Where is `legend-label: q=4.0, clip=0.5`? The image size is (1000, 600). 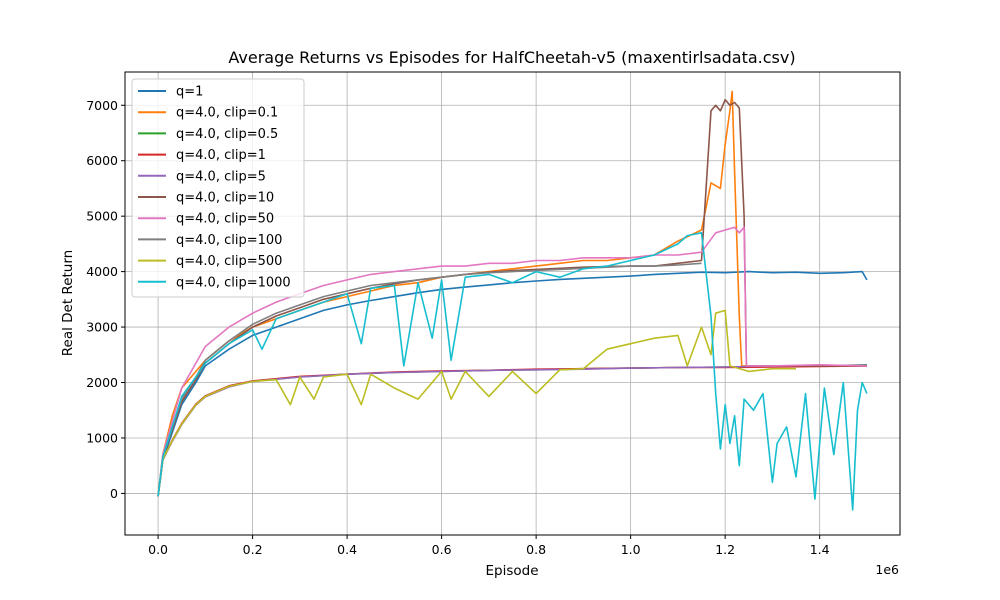 legend-label: q=4.0, clip=0.5 is located at coordinates (227, 134).